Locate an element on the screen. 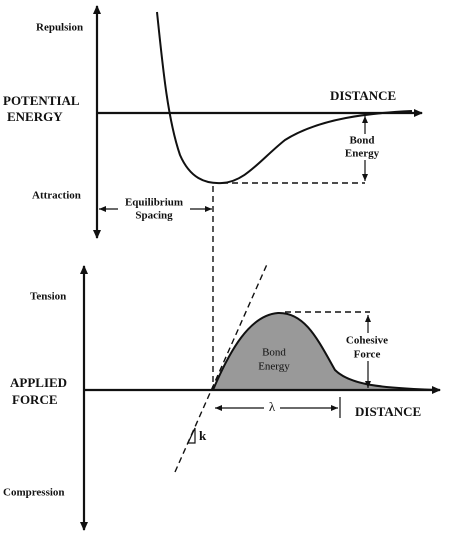 The width and height of the screenshot is (474, 538). depth-label: Bond is located at coordinates (361, 141).